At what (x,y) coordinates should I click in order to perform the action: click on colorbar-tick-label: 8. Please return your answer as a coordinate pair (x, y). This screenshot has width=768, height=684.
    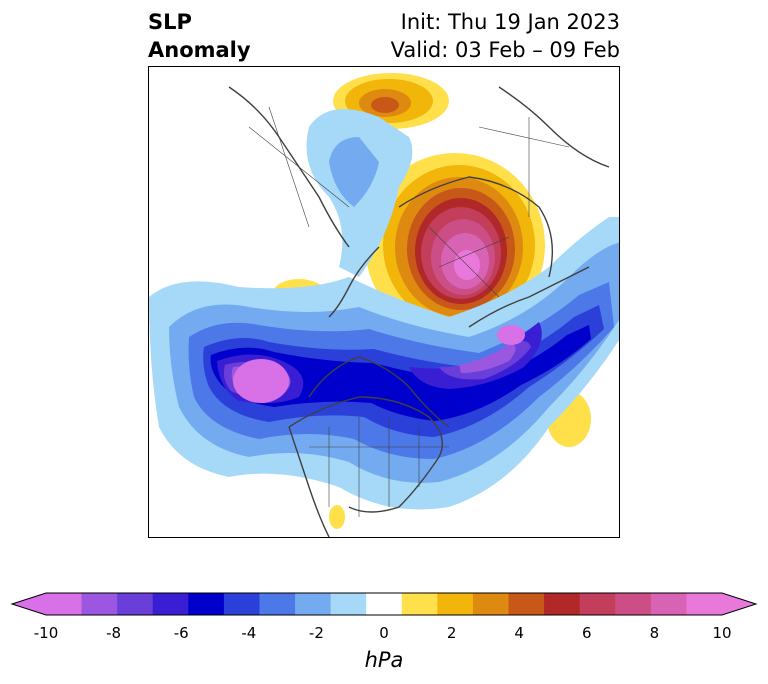
    Looking at the image, I should click on (654, 633).